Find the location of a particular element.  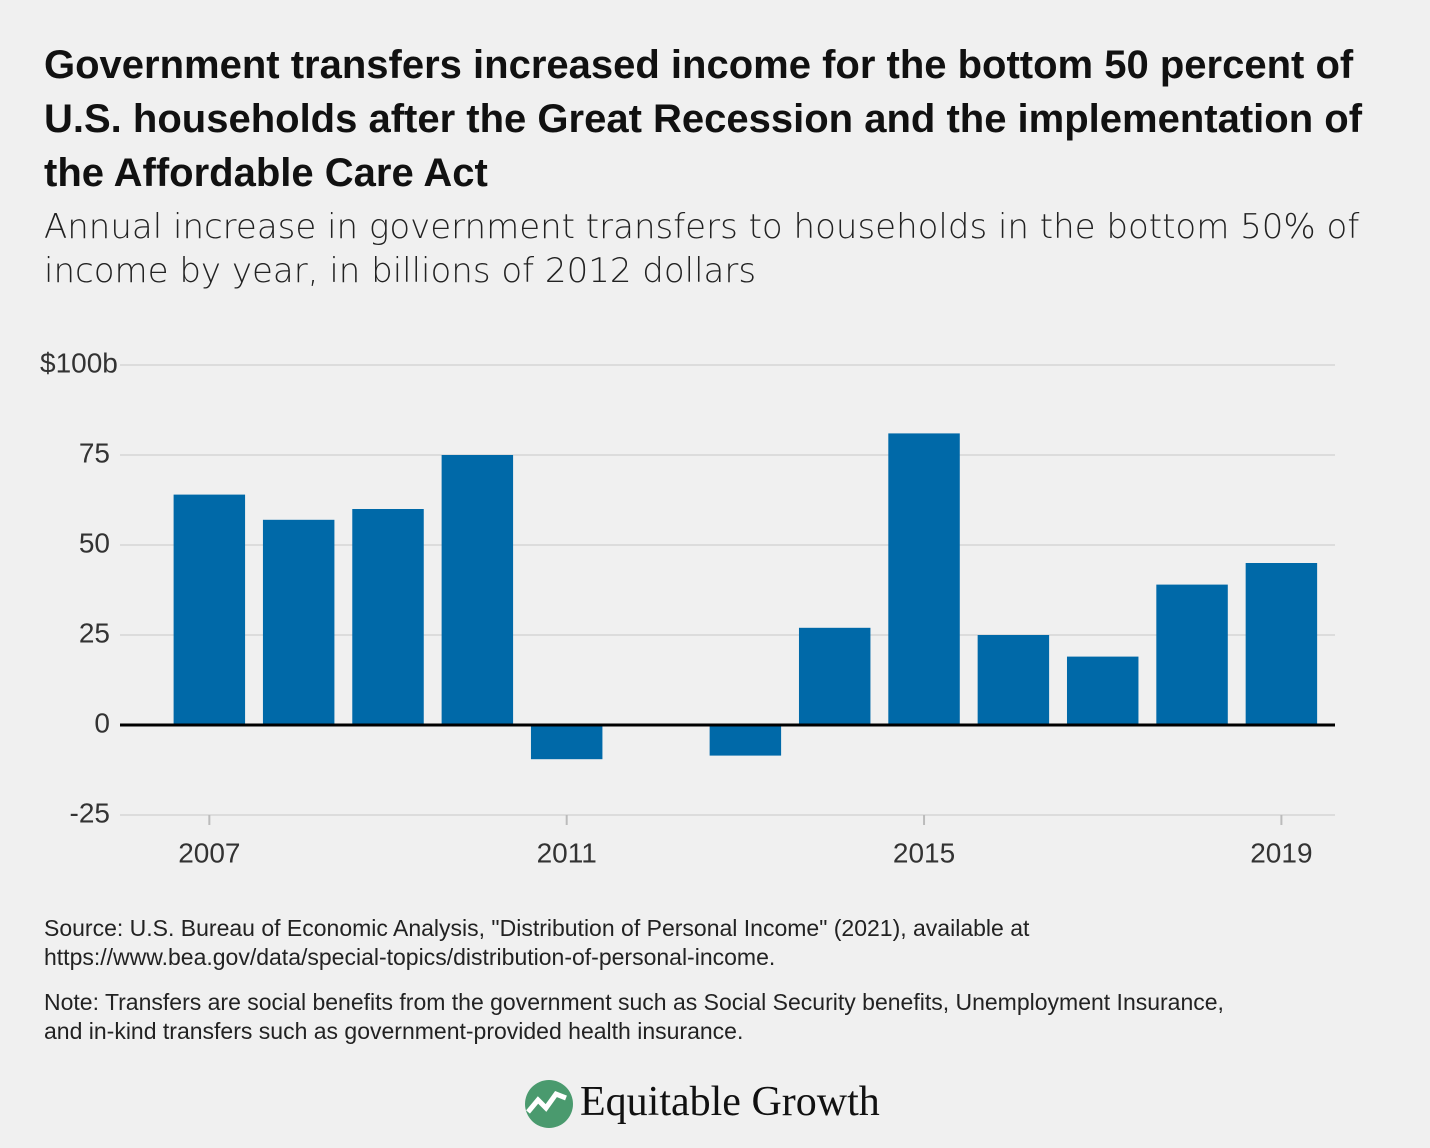

y-tick-label: 0 is located at coordinates (102, 722).